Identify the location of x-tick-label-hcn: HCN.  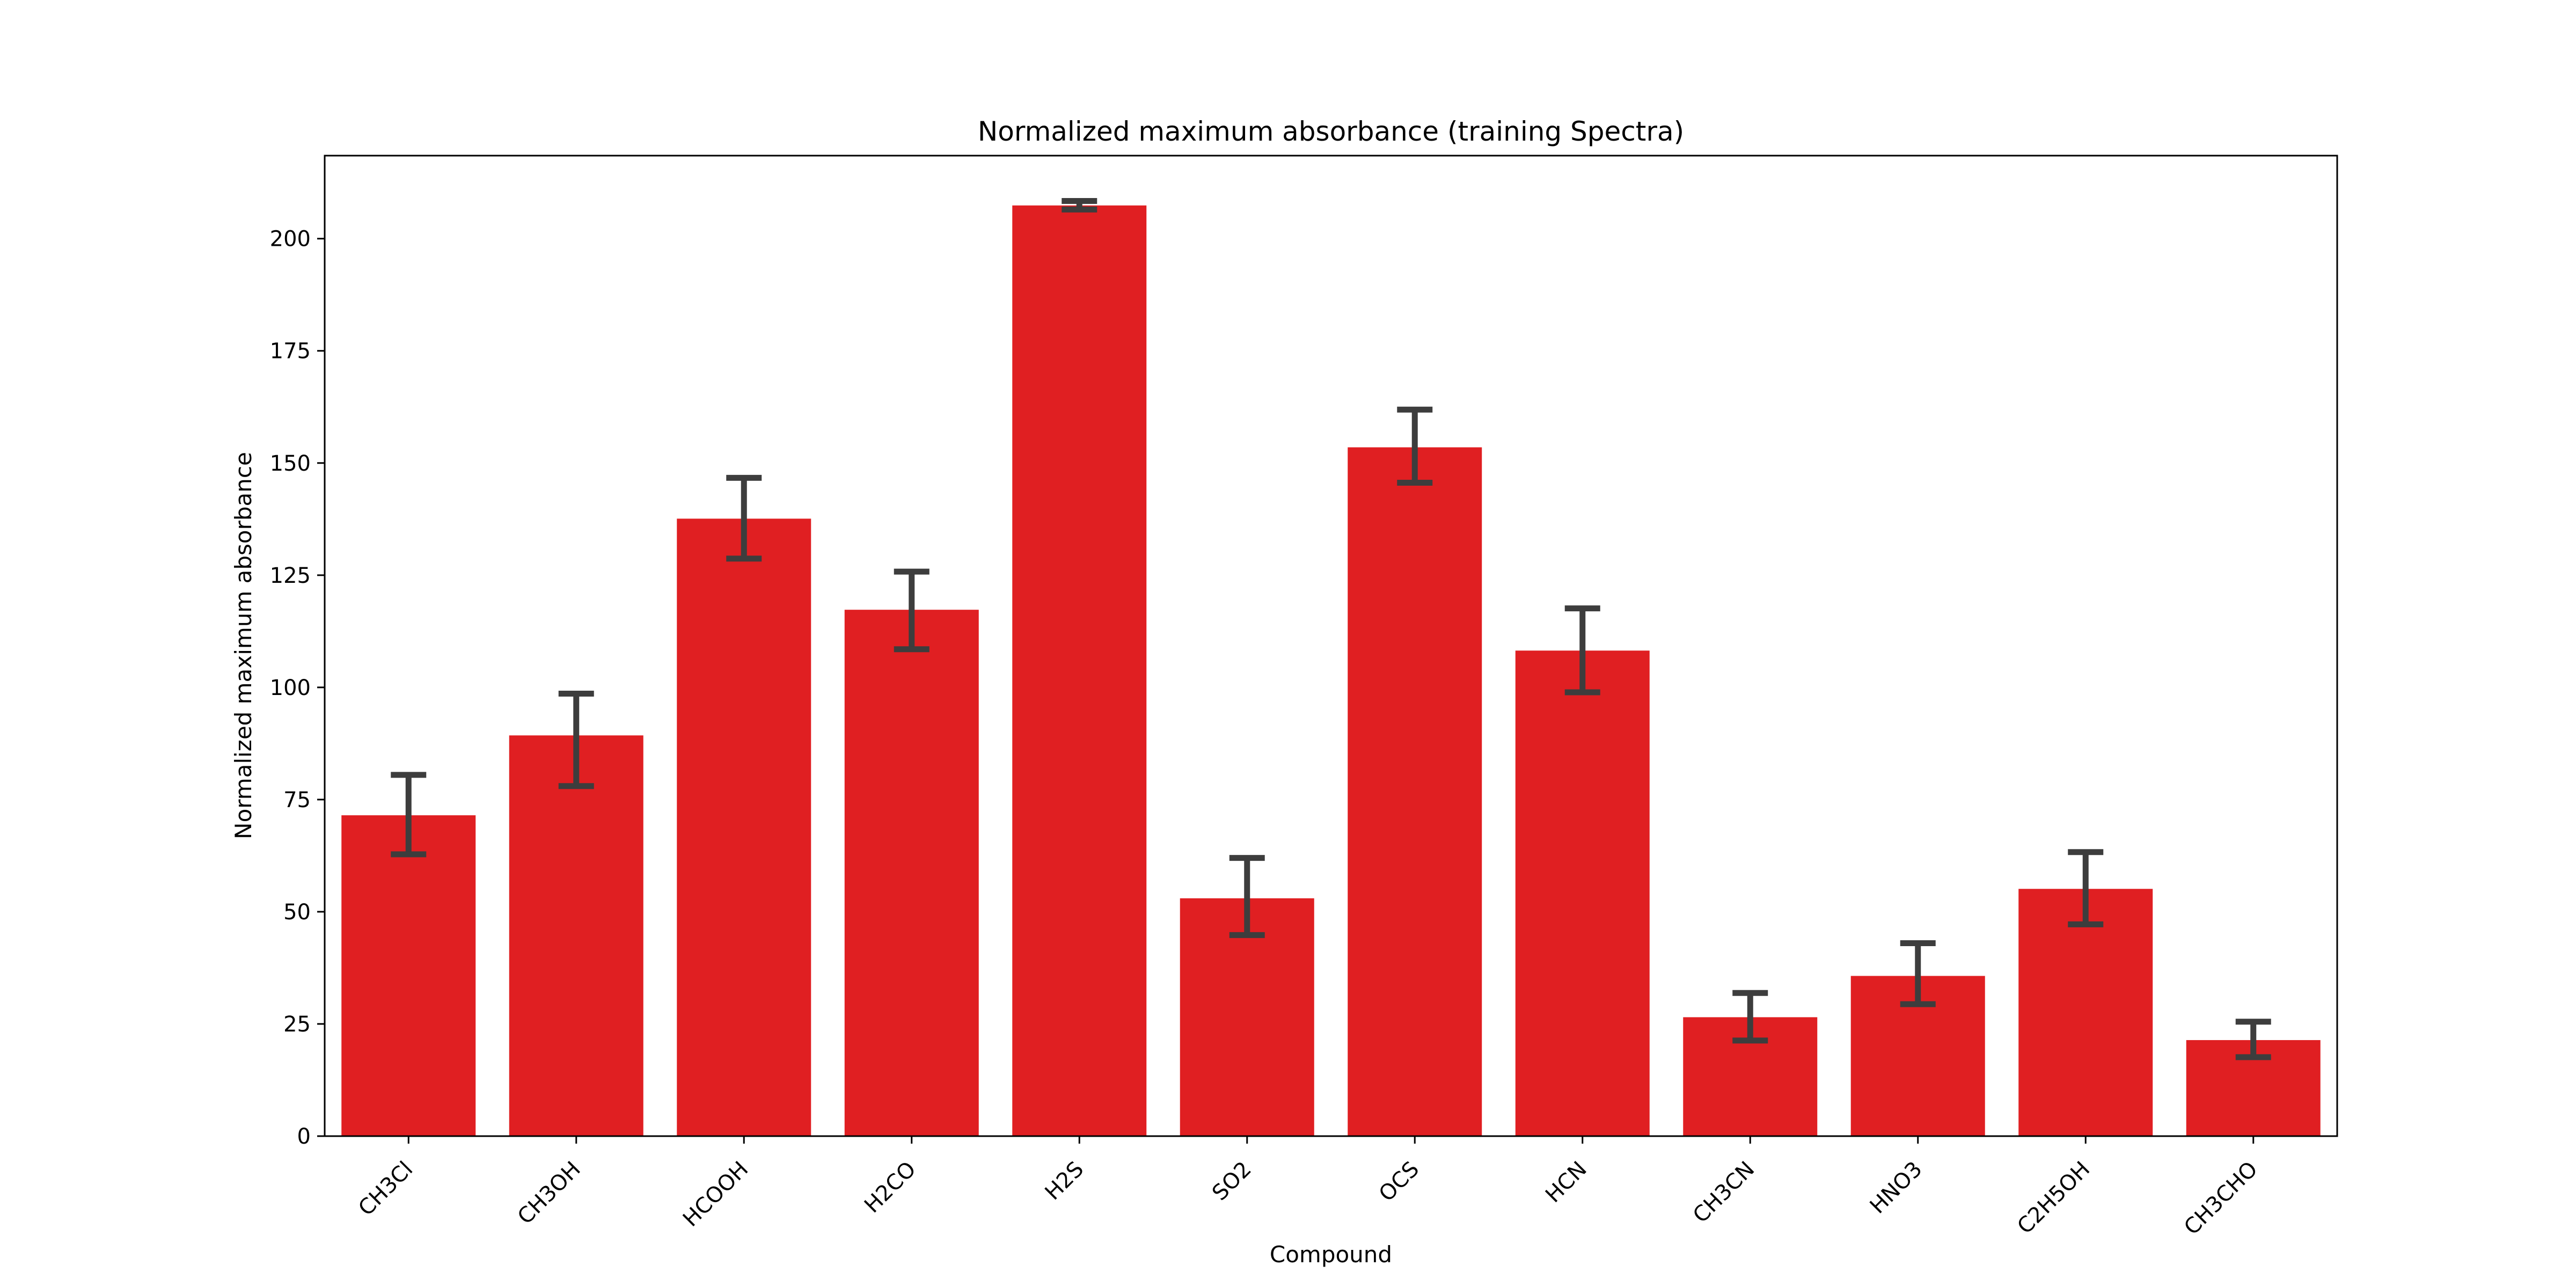
(1566, 1182).